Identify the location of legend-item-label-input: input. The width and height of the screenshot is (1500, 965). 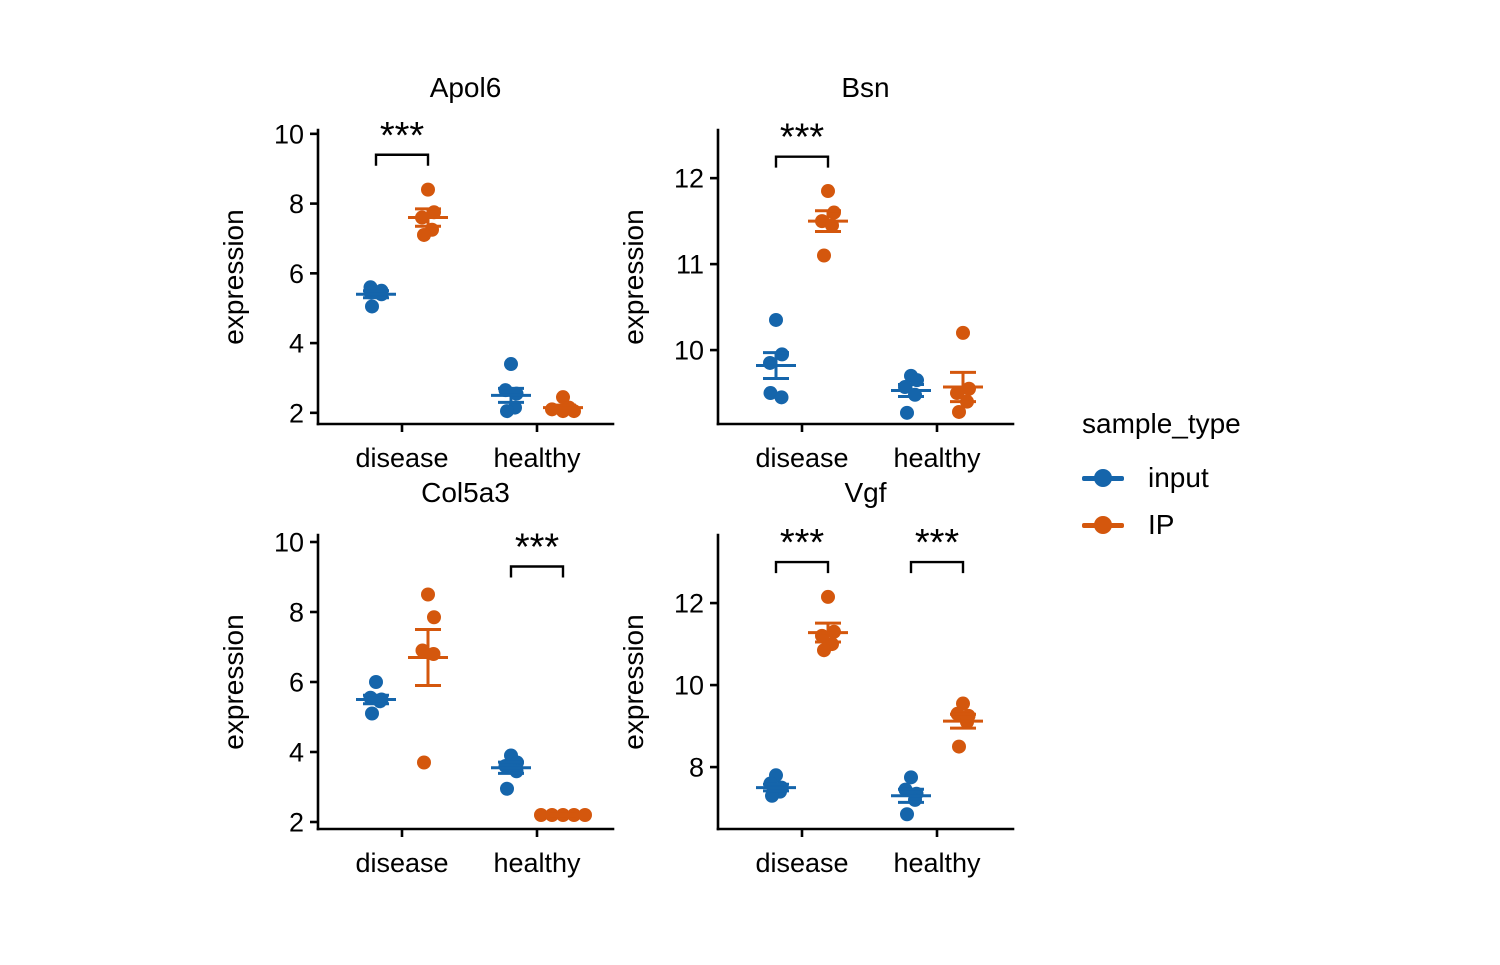
(1178, 477).